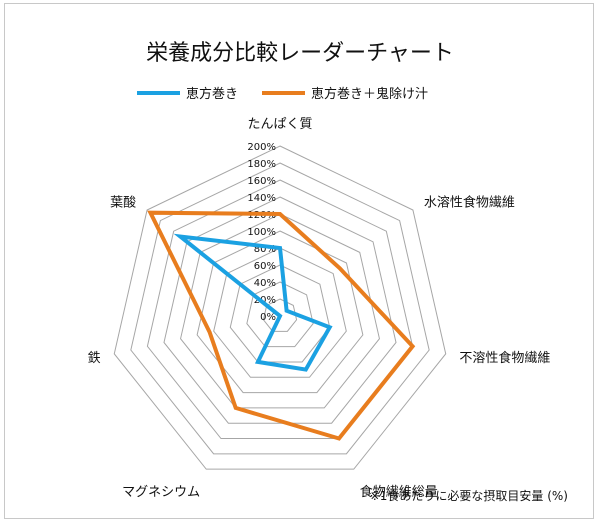  Describe the element at coordinates (369, 94) in the screenshot. I see `legend-label-series-2: 恵方巻き＋鬼除け汁` at that location.